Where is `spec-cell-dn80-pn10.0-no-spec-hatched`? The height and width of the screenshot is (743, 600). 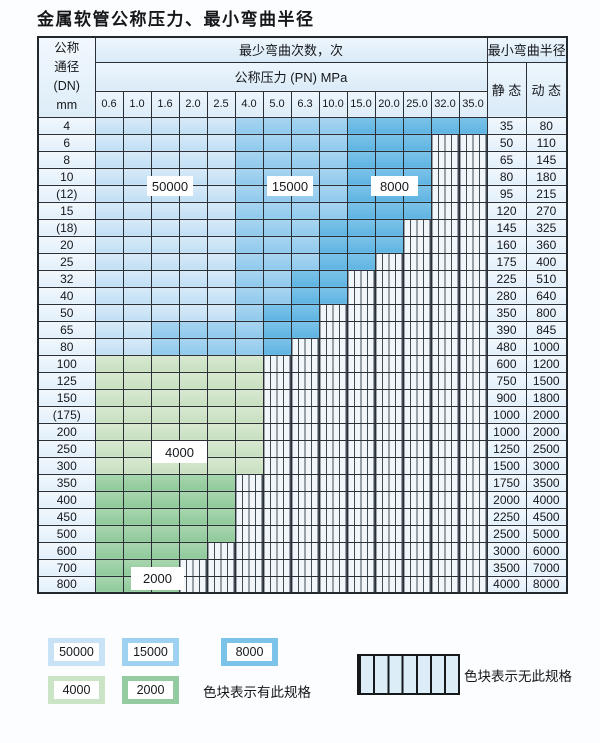 spec-cell-dn80-pn10.0-no-spec-hatched is located at coordinates (333, 346).